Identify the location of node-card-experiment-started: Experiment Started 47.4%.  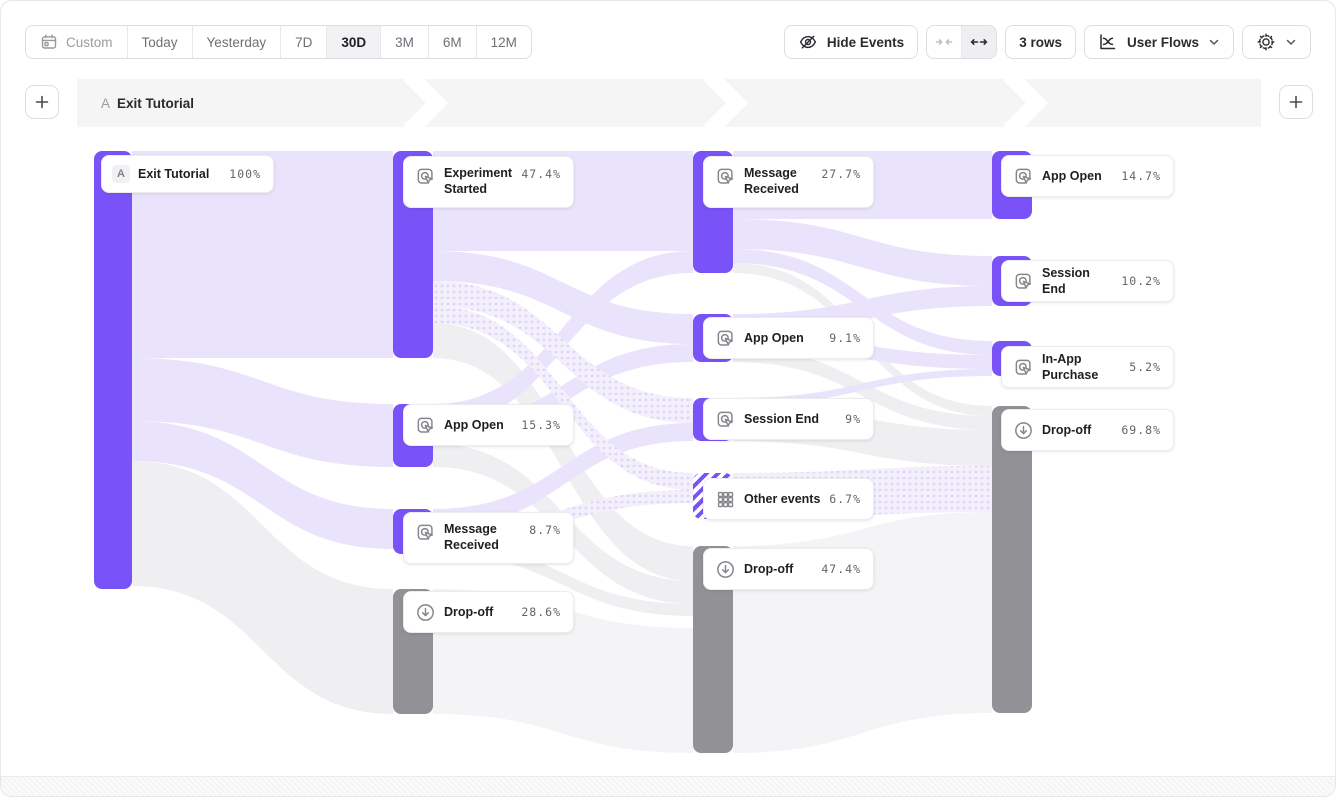
(488, 182).